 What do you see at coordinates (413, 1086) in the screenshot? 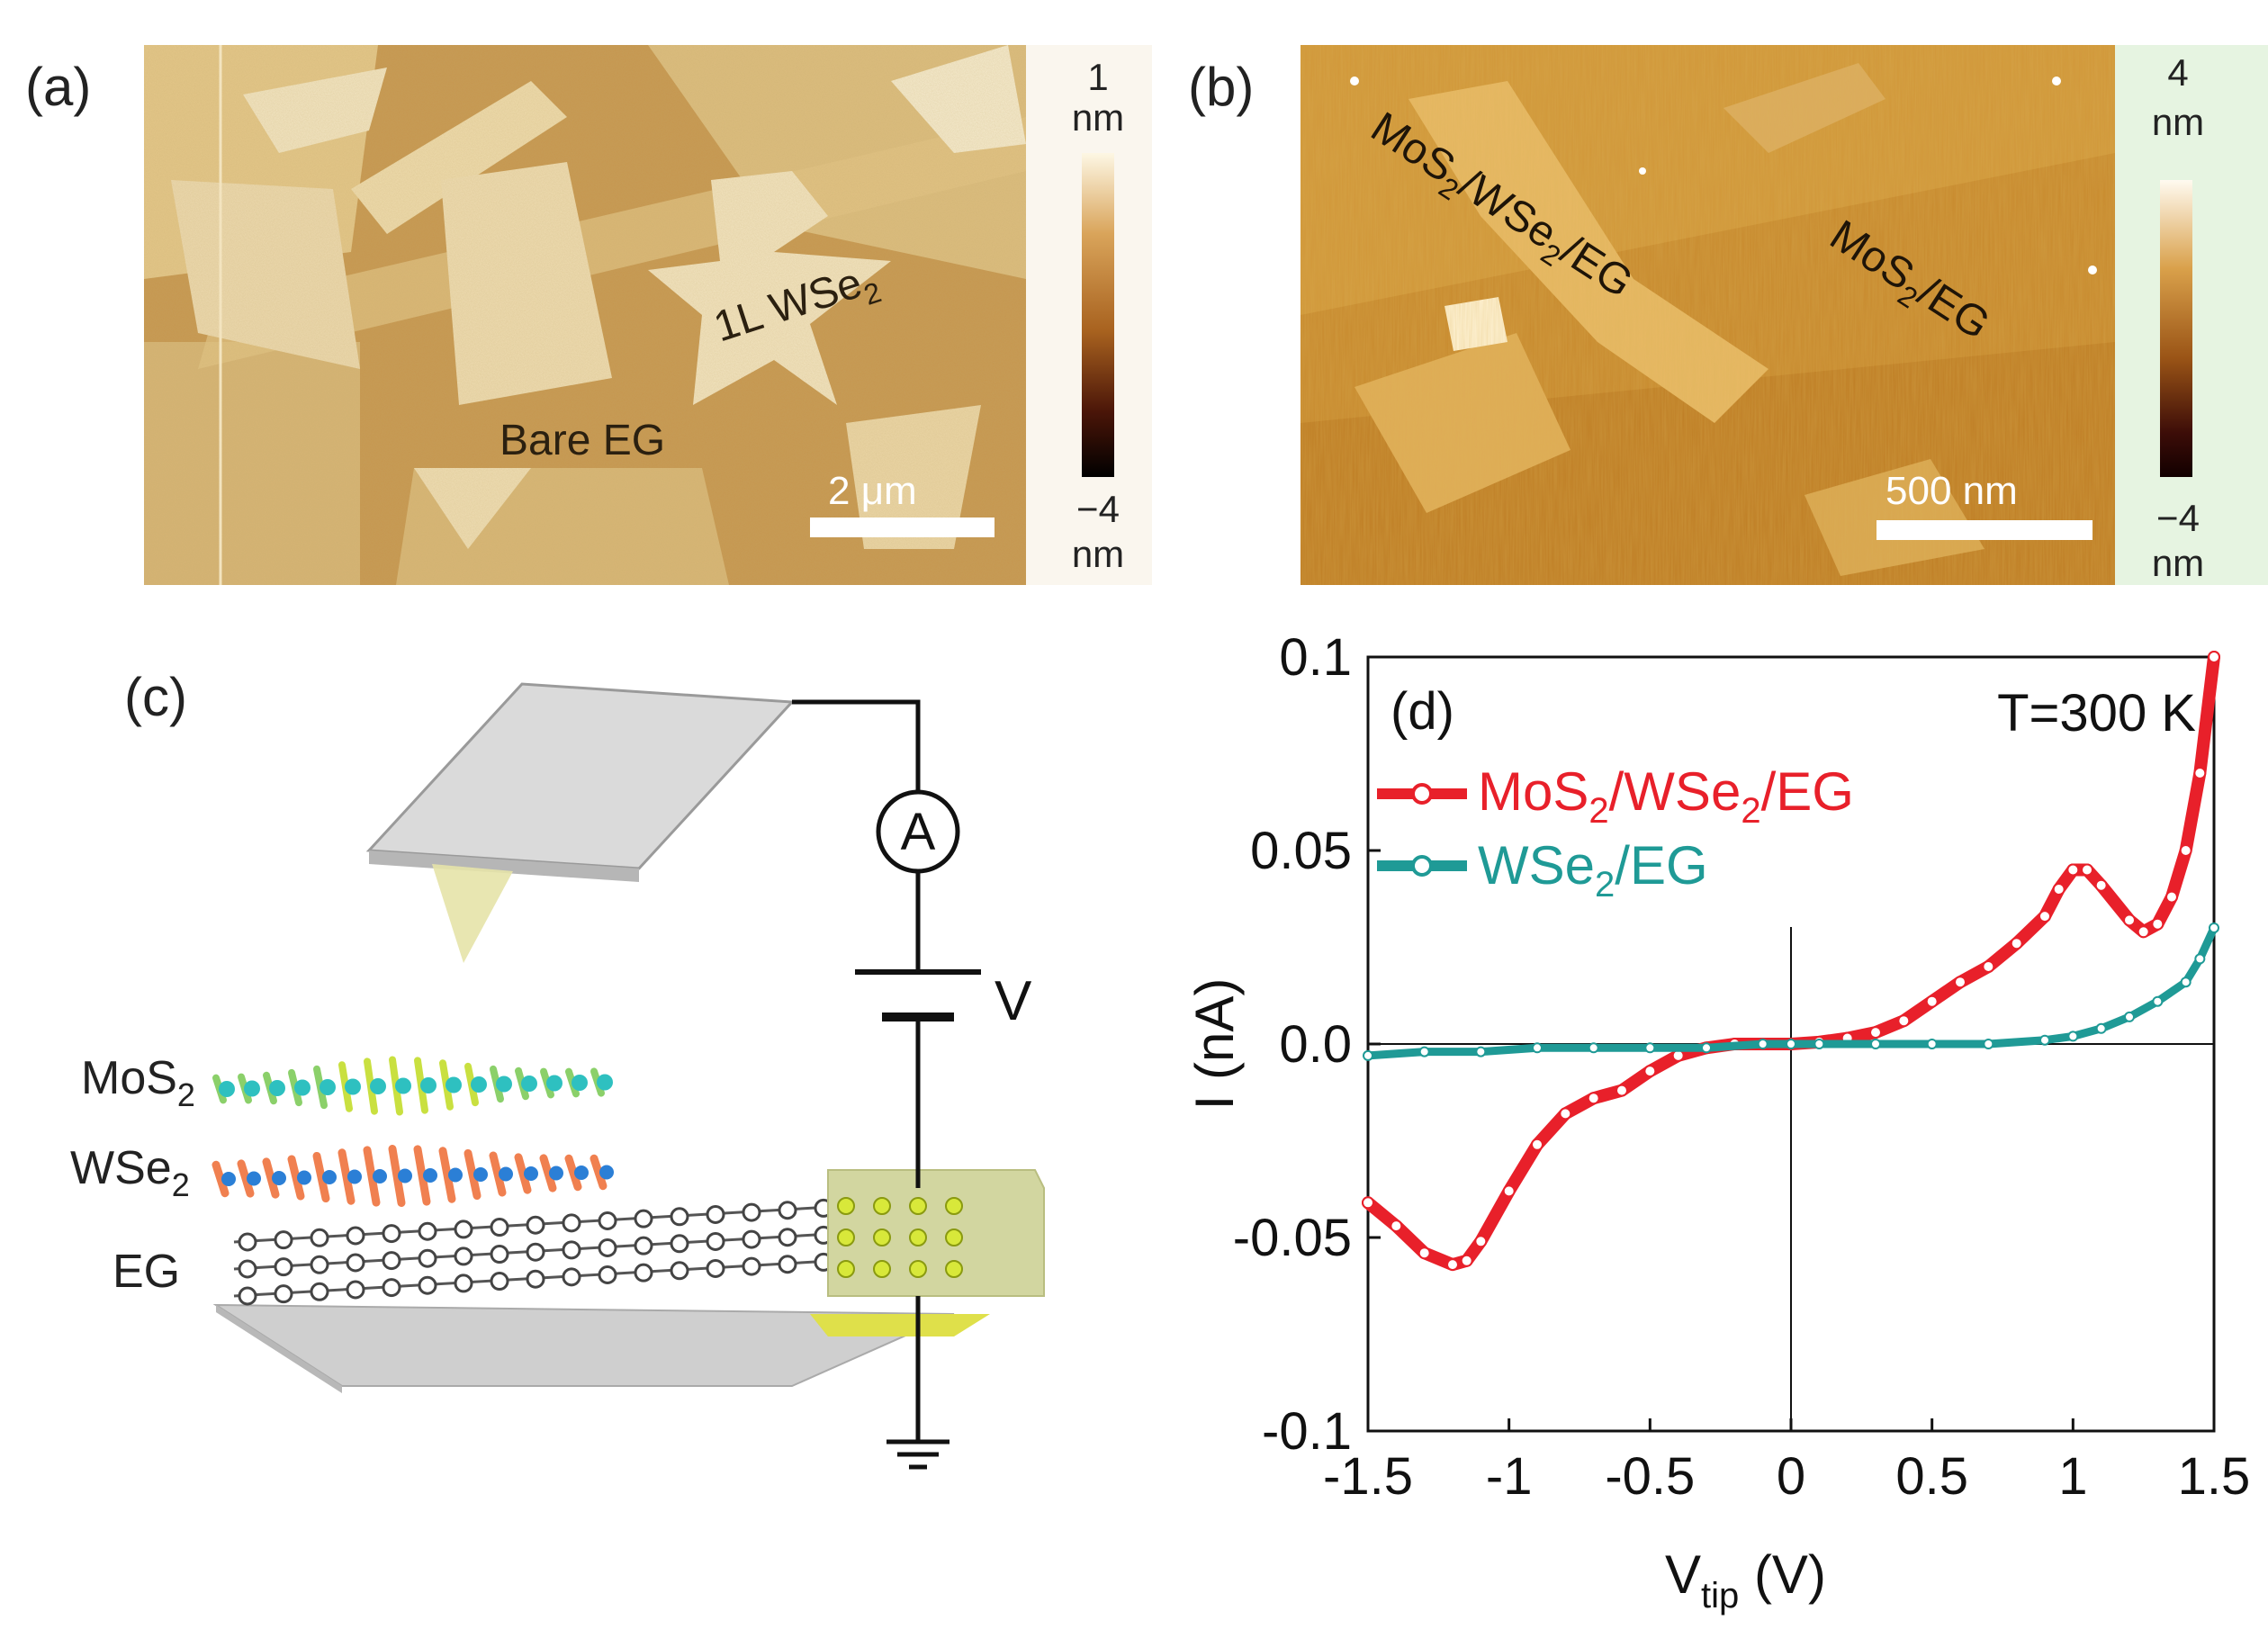
I see `mos2-layer` at bounding box center [413, 1086].